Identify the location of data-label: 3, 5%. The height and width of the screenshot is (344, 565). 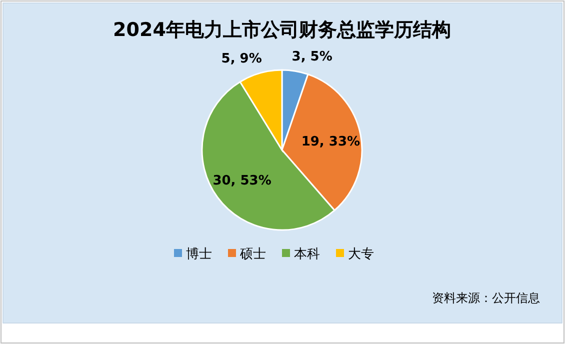
(312, 56).